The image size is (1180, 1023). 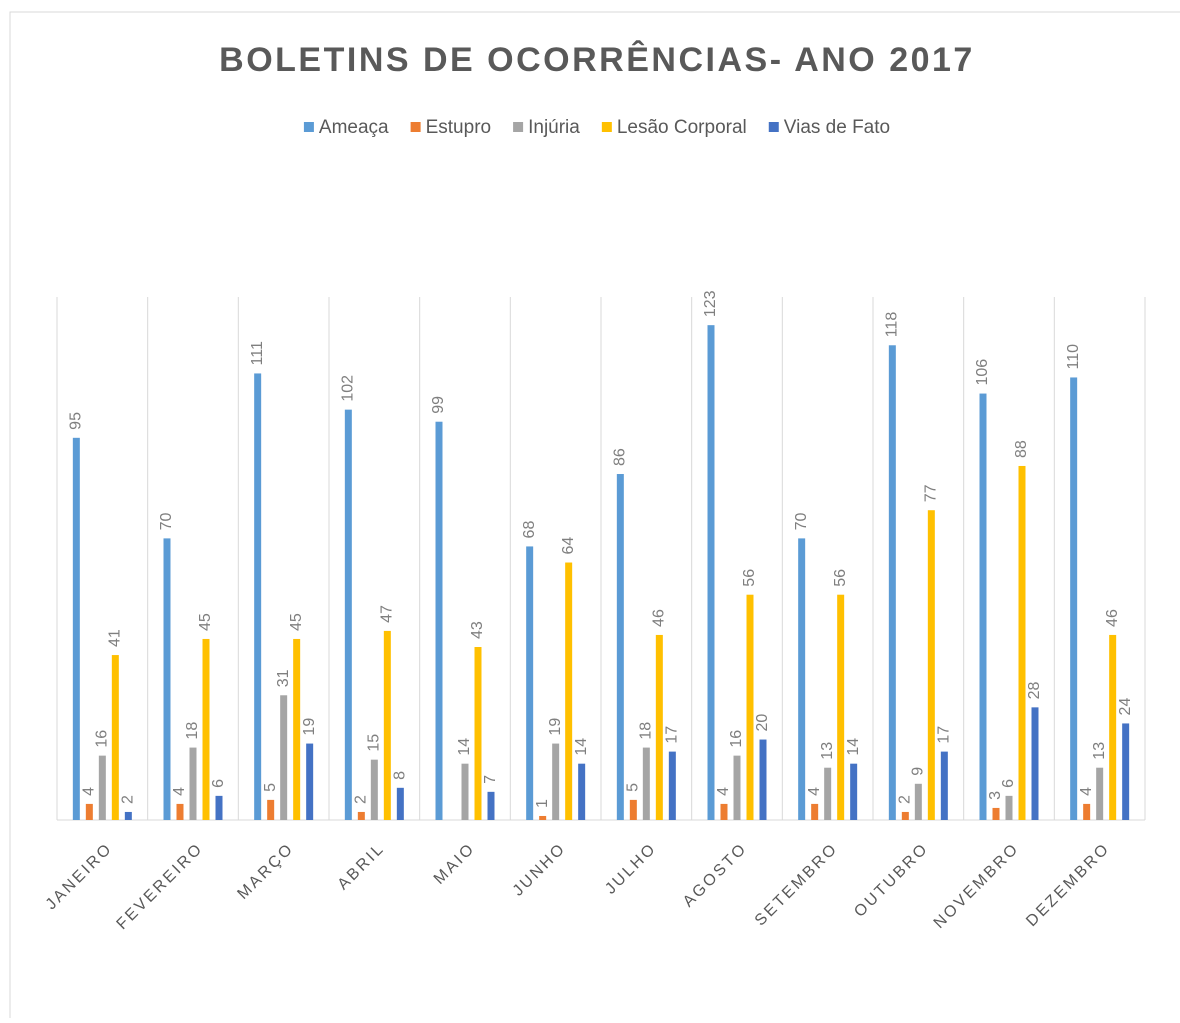 What do you see at coordinates (490, 779) in the screenshot?
I see `data-label: 7` at bounding box center [490, 779].